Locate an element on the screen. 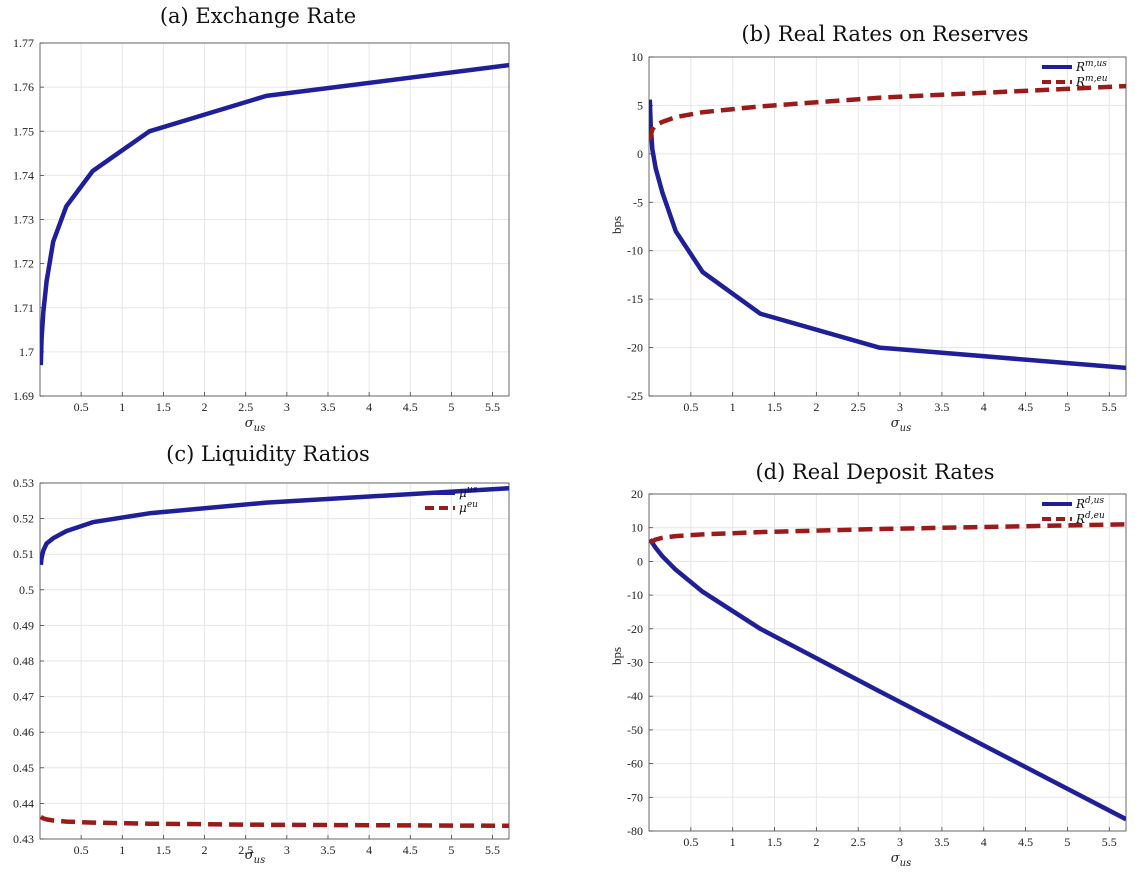 Image resolution: width=1135 pixels, height=872 pixels. y-tick-label: 1.74 is located at coordinates (23, 175).